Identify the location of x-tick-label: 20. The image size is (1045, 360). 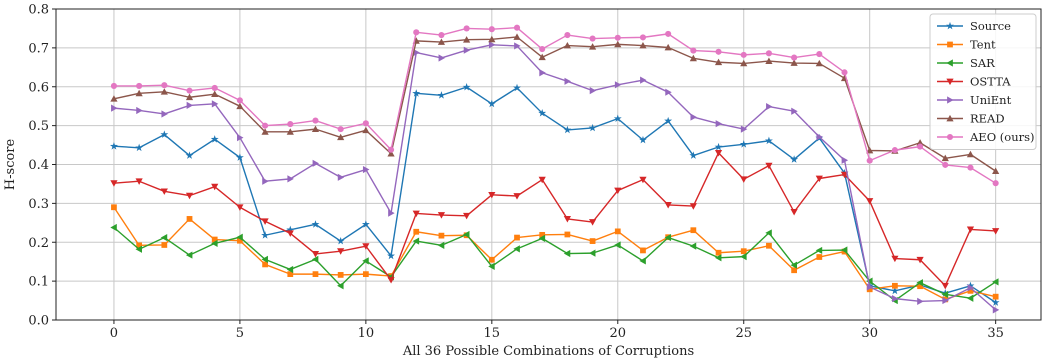
(618, 333).